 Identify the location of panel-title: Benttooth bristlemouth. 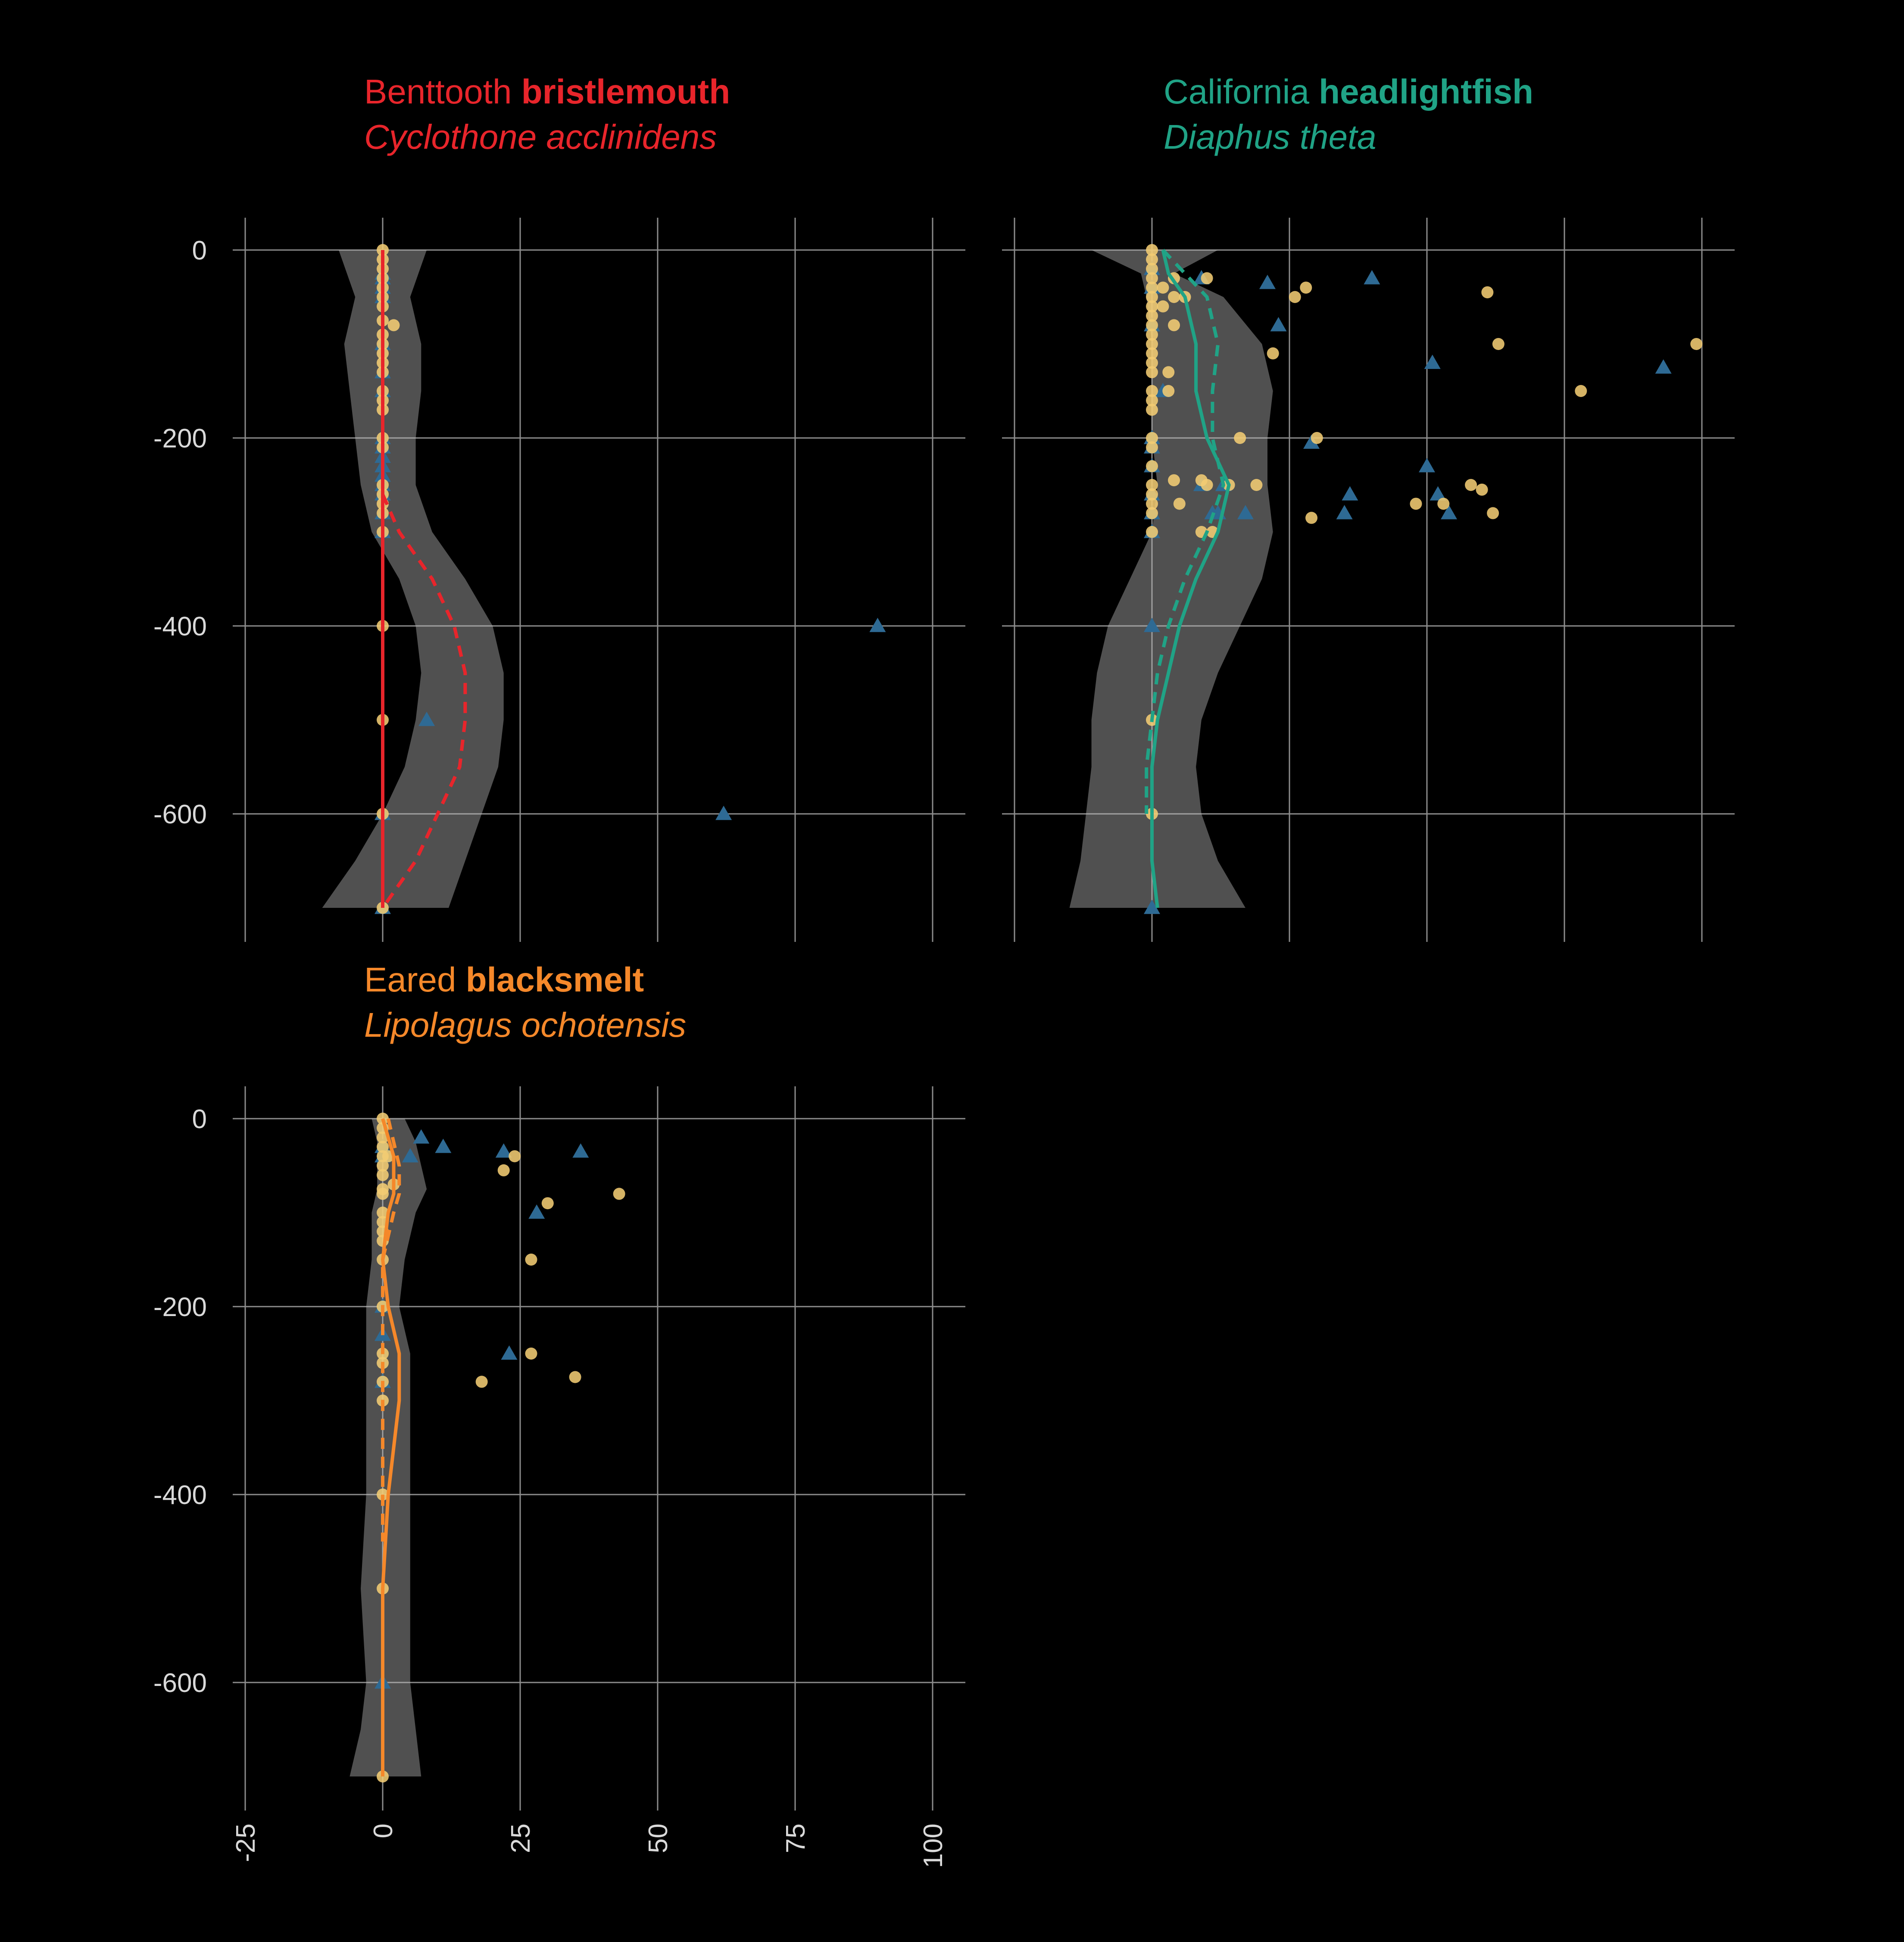
(547, 91).